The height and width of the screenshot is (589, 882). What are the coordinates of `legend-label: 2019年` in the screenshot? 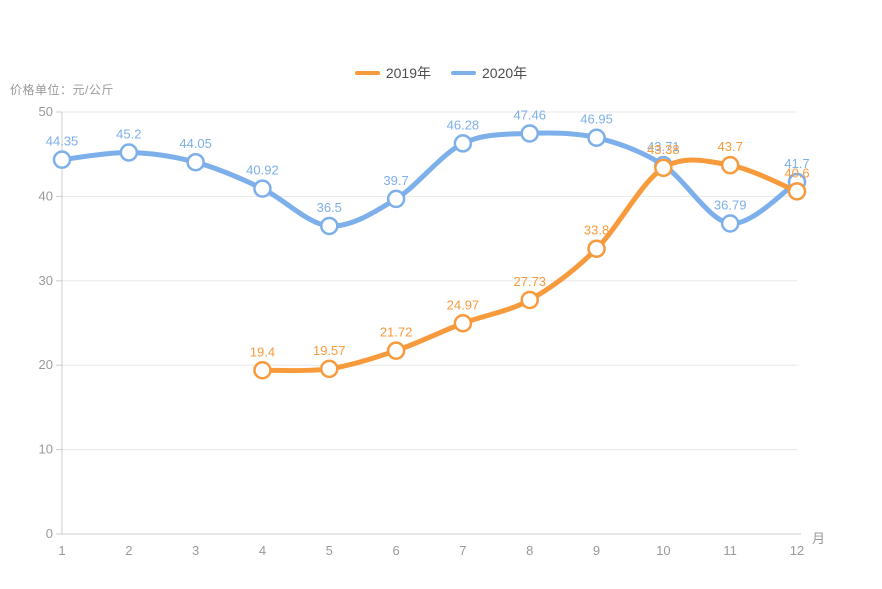 It's located at (408, 73).